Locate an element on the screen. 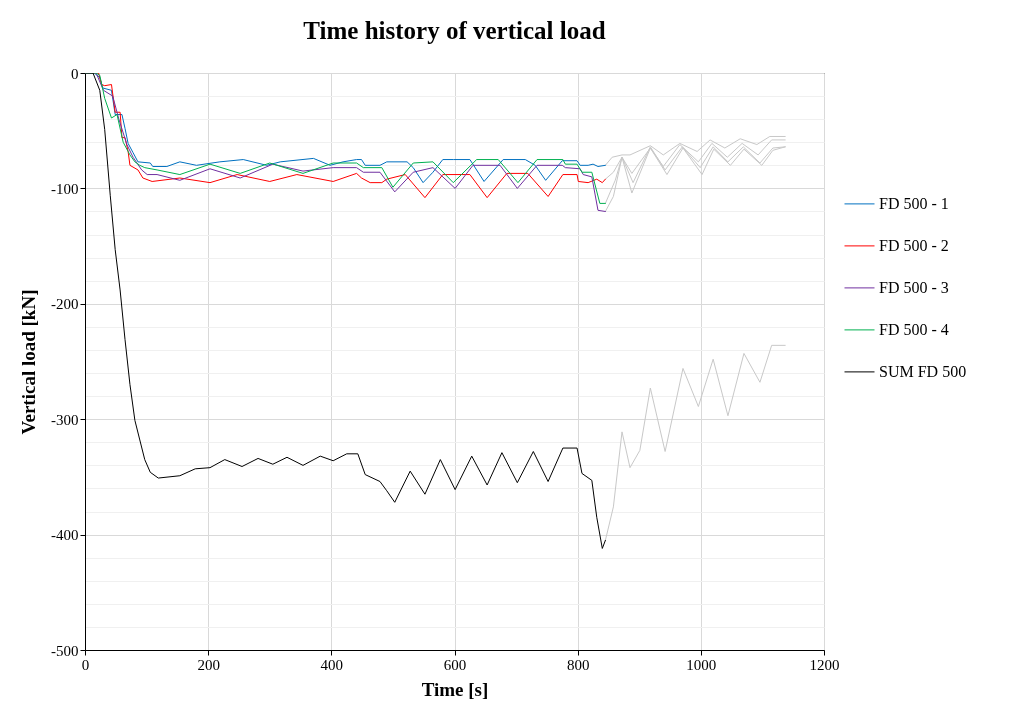  x-tick-label: 0 is located at coordinates (85, 664).